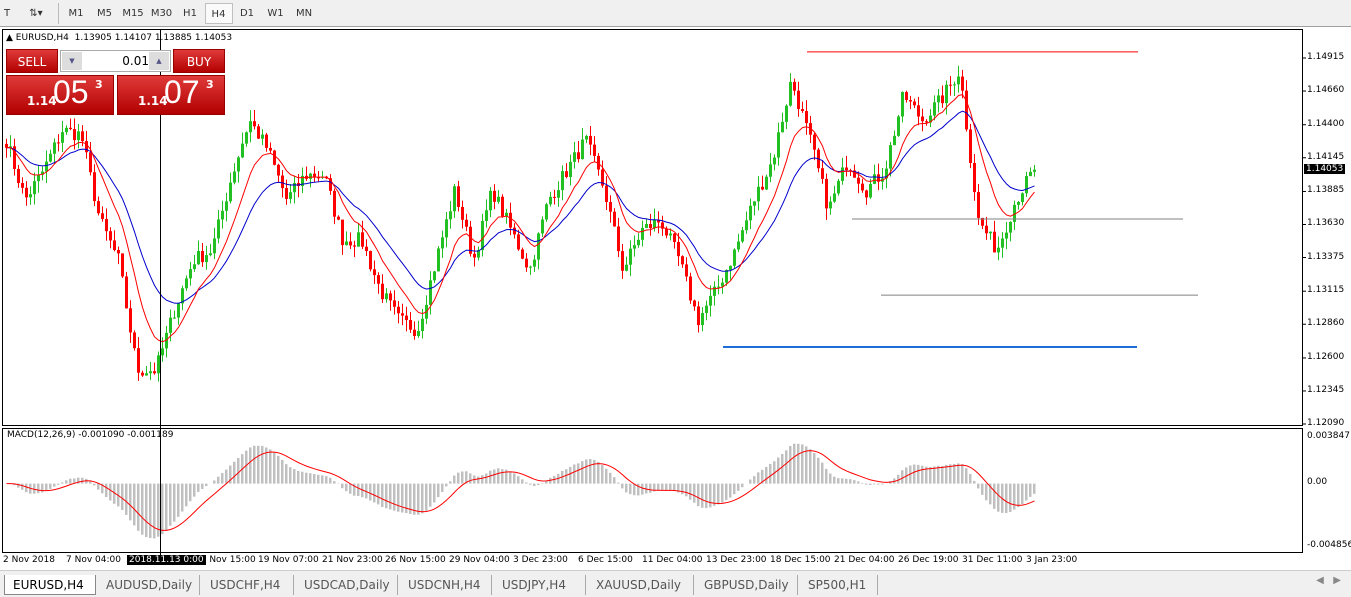 Image resolution: width=1351 pixels, height=597 pixels. Describe the element at coordinates (32, 61) in the screenshot. I see `sell-button: SELL` at that location.